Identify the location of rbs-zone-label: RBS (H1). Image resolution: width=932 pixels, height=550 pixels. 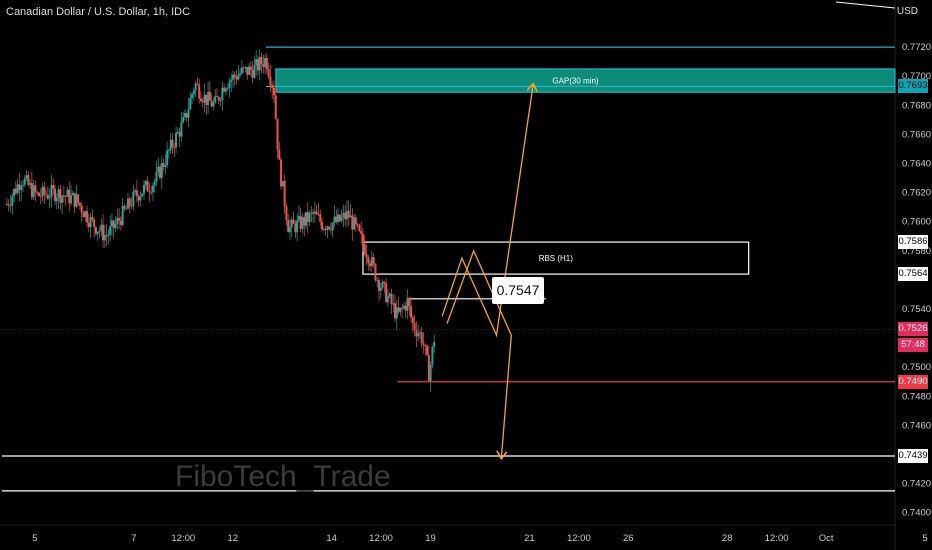
(556, 258).